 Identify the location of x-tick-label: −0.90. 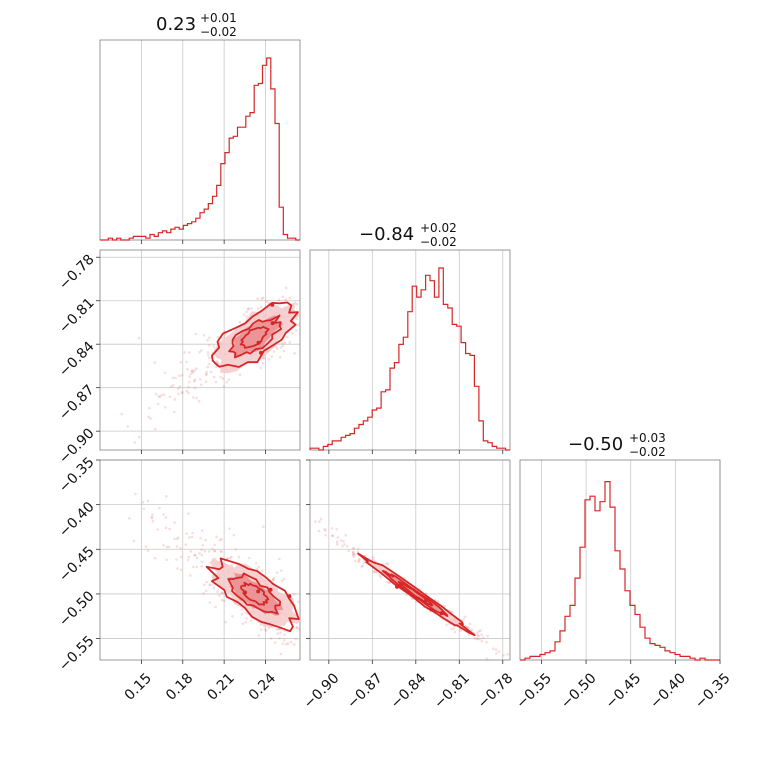
(322, 691).